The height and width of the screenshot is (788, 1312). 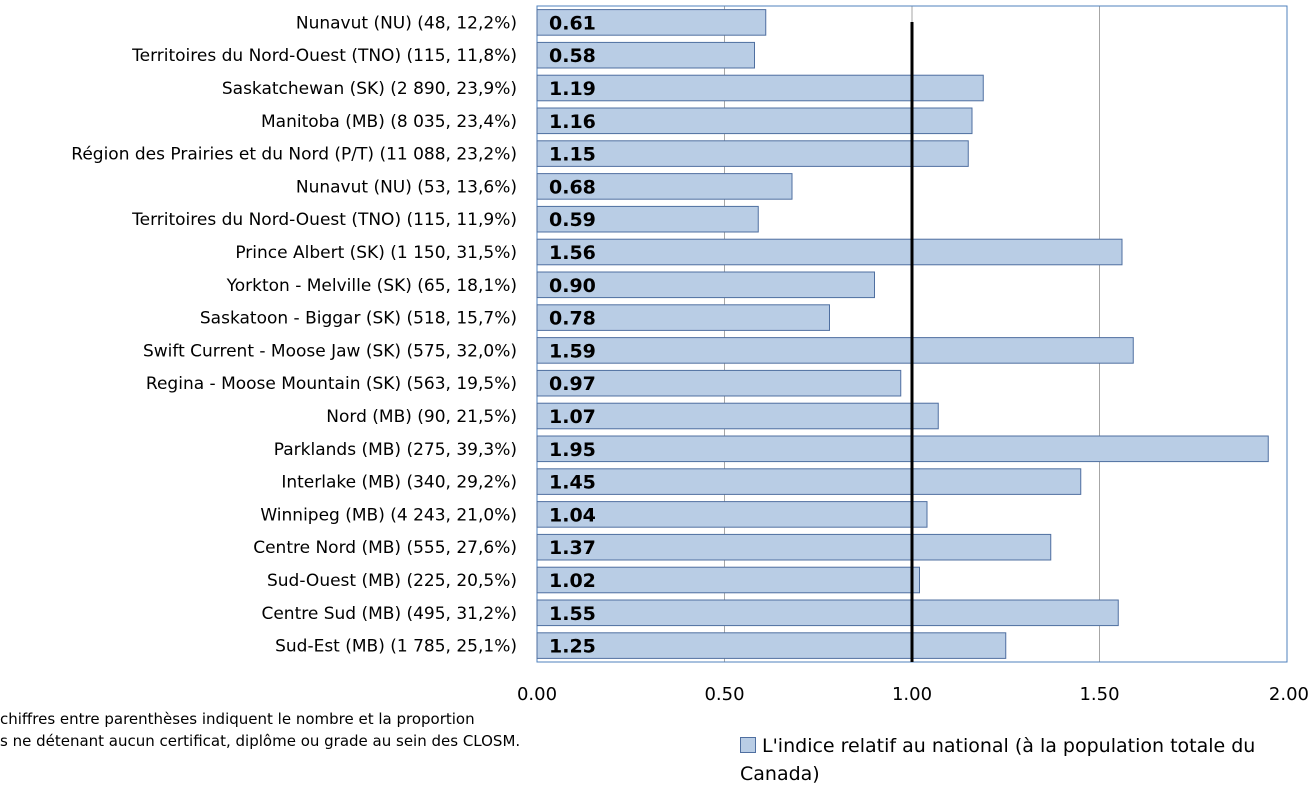 I want to click on category-label: Interlake (MB) (340, 29,2%), so click(x=399, y=483).